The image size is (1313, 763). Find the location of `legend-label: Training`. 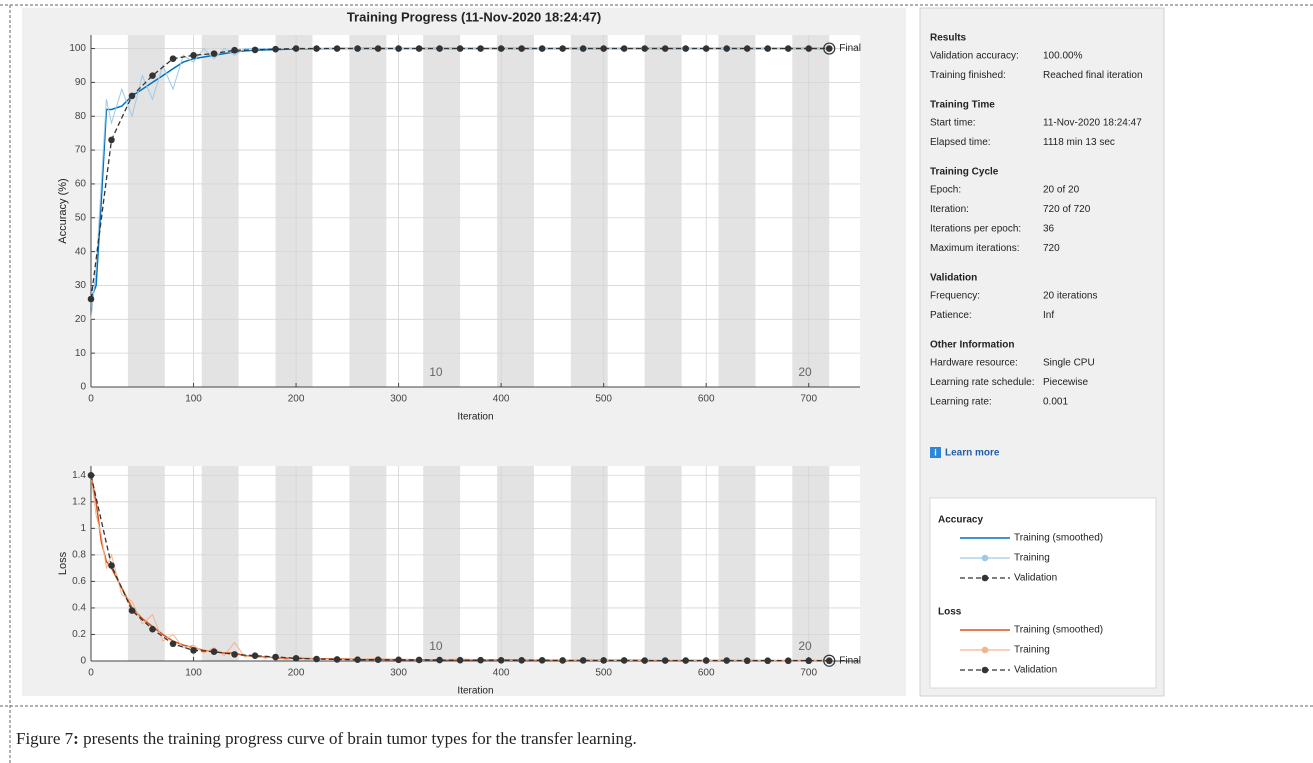

legend-label: Training is located at coordinates (1032, 650).